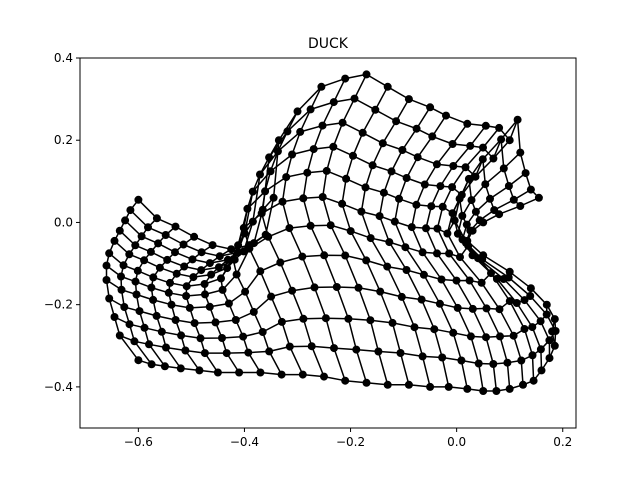 The height and width of the screenshot is (480, 640). What do you see at coordinates (562, 442) in the screenshot?
I see `x-tick-label: 0.2` at bounding box center [562, 442].